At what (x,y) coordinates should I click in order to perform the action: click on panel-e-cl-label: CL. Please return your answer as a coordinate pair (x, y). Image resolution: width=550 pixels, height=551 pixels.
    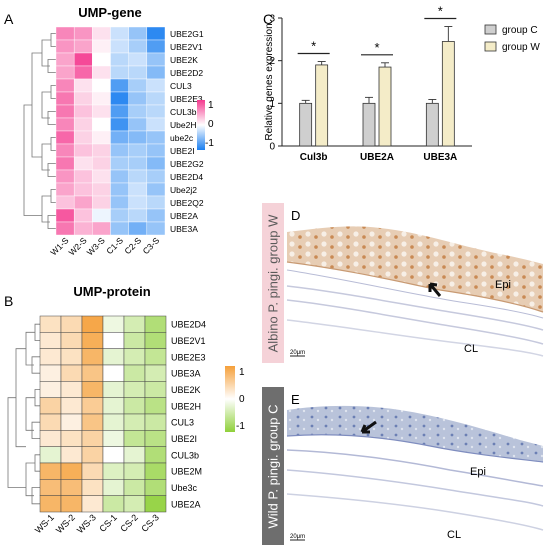
    Looking at the image, I should click on (454, 535).